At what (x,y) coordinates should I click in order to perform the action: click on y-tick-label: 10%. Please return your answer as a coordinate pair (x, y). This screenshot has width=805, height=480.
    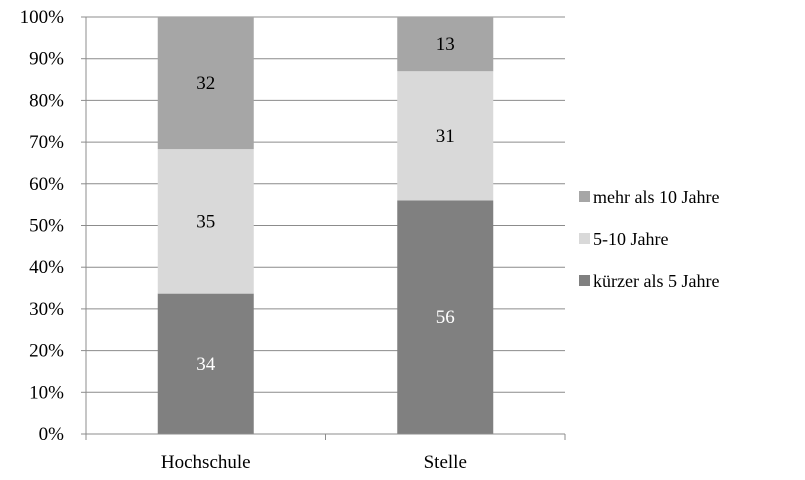
    Looking at the image, I should click on (46, 392).